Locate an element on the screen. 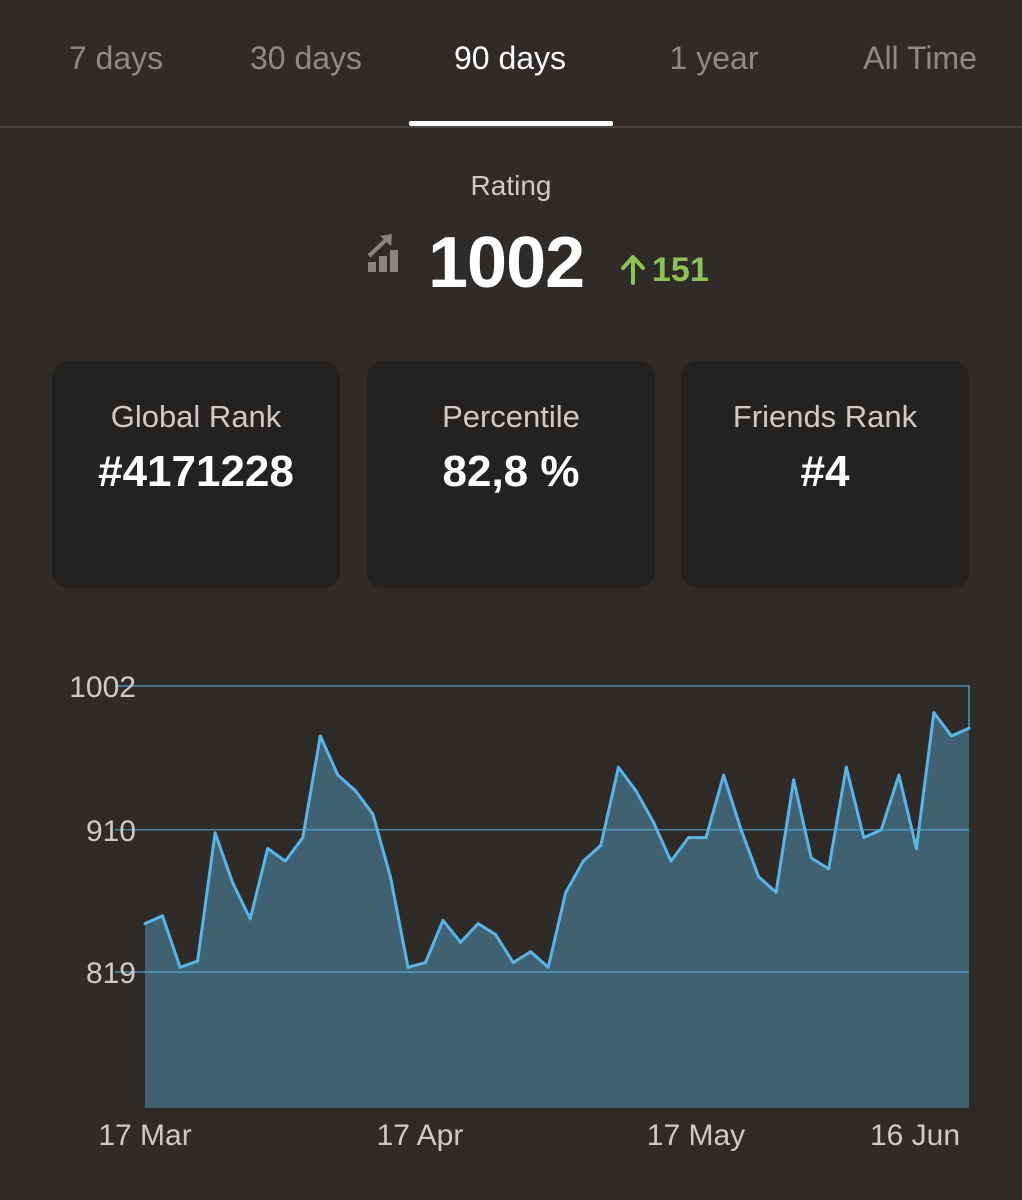  x-tick-label: 17 May is located at coordinates (696, 1135).